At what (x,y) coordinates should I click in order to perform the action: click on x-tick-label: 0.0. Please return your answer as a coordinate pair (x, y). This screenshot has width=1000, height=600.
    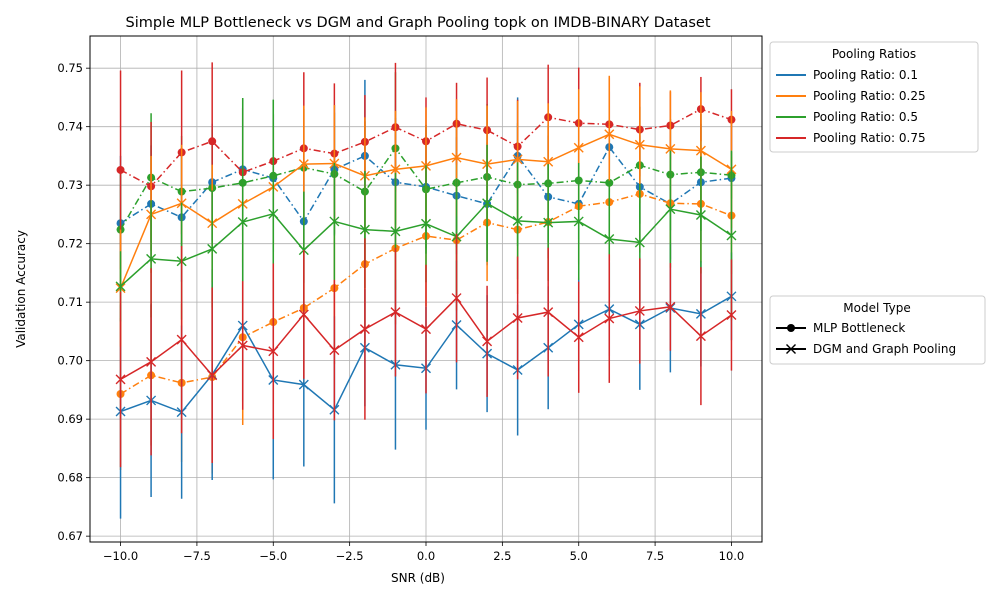
    Looking at the image, I should click on (426, 556).